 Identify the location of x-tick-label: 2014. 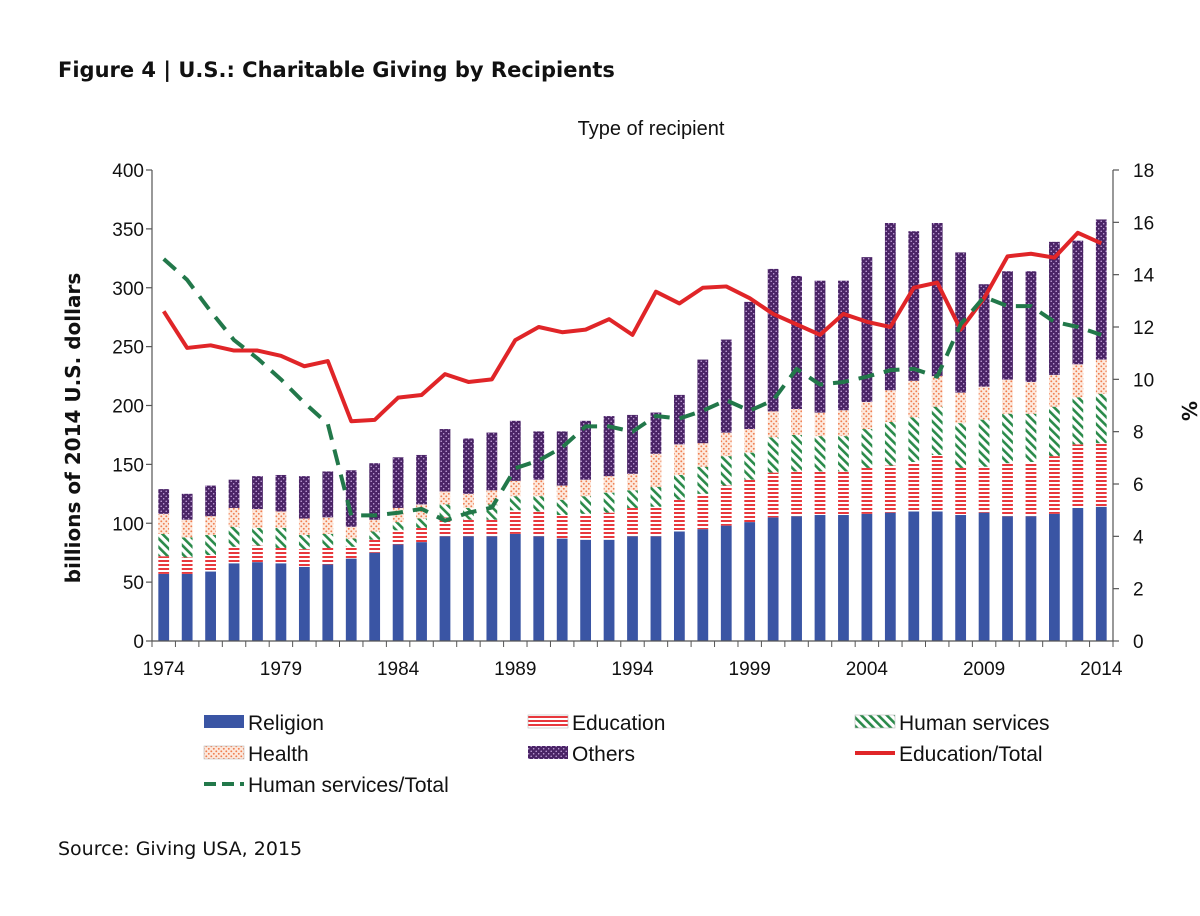
(1101, 669).